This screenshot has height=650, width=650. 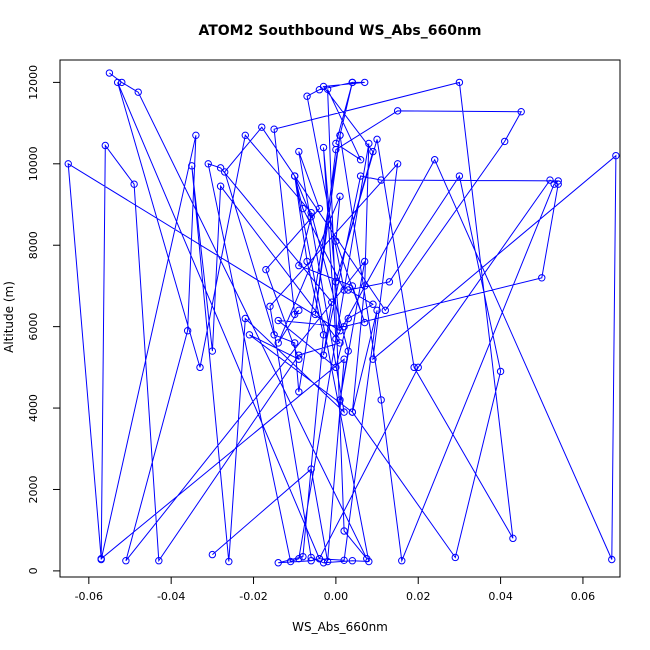 I want to click on x-tick-label: 0.04, so click(x=500, y=596).